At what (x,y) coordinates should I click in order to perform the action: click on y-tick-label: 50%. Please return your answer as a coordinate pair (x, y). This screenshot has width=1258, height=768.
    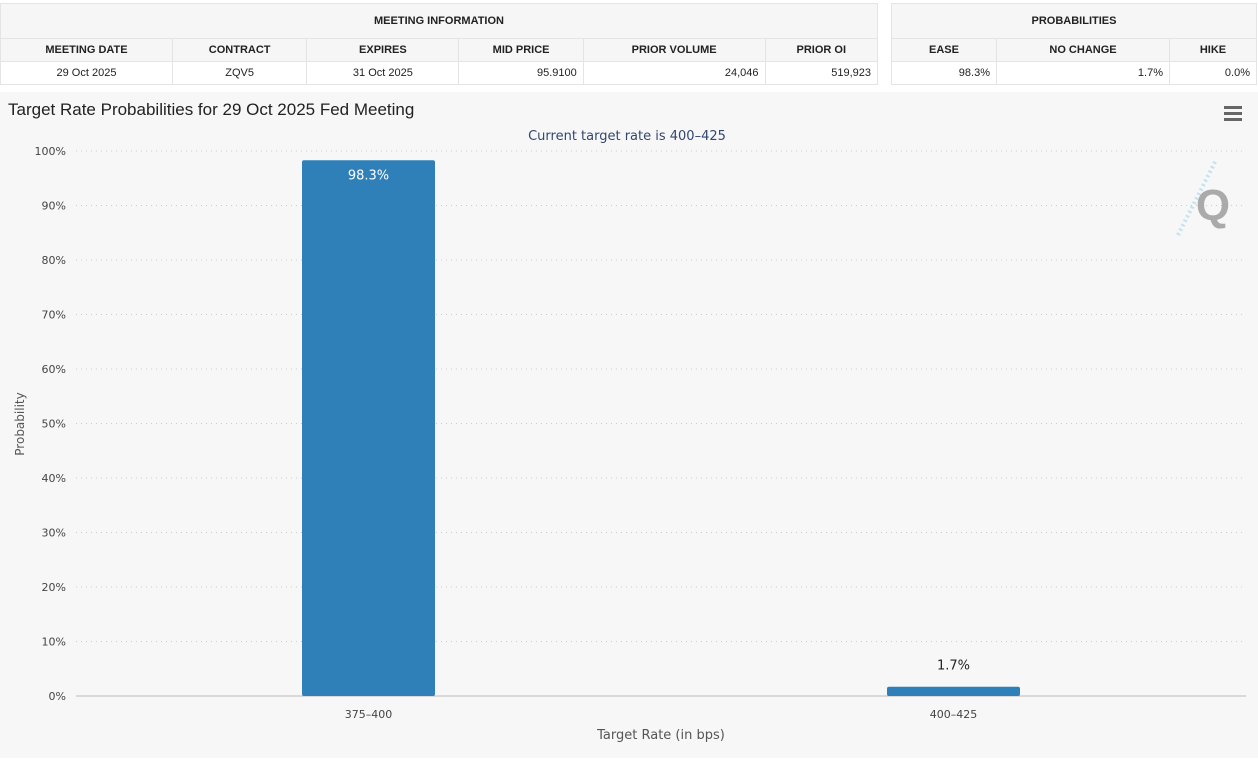
    Looking at the image, I should click on (54, 424).